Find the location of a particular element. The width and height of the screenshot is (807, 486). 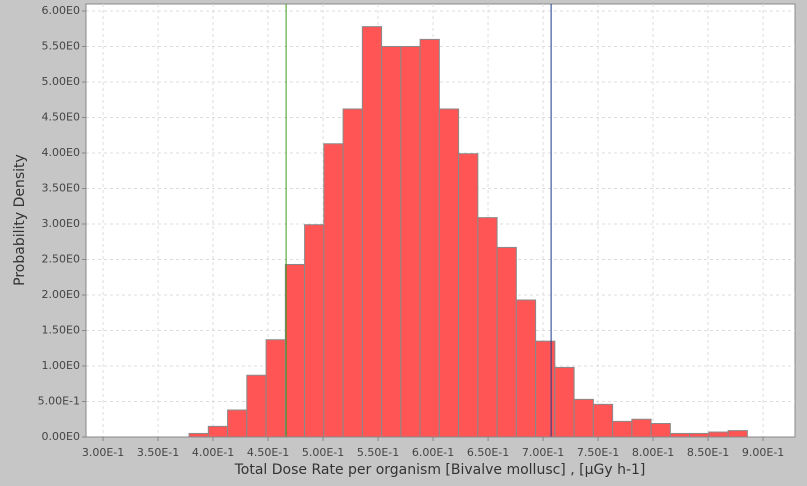

x-tick-label: 4.00E-1 is located at coordinates (213, 452).